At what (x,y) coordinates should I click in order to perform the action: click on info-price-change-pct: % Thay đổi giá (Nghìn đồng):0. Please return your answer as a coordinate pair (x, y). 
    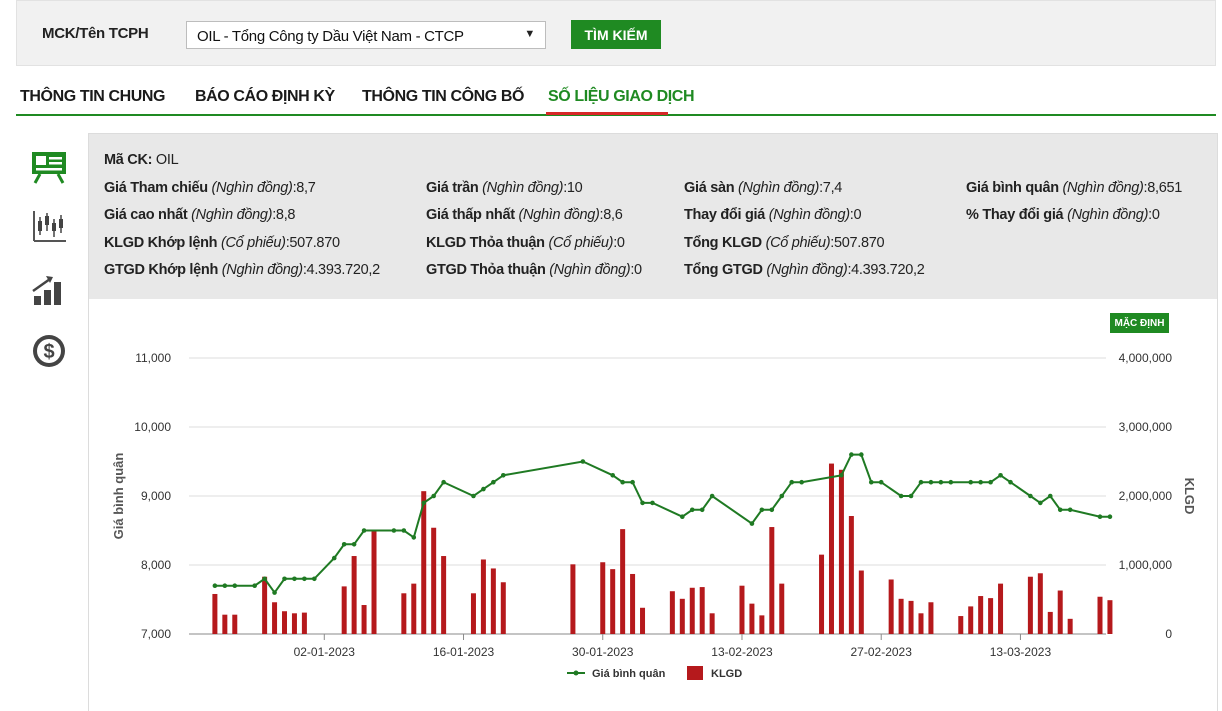
    Looking at the image, I should click on (1063, 215).